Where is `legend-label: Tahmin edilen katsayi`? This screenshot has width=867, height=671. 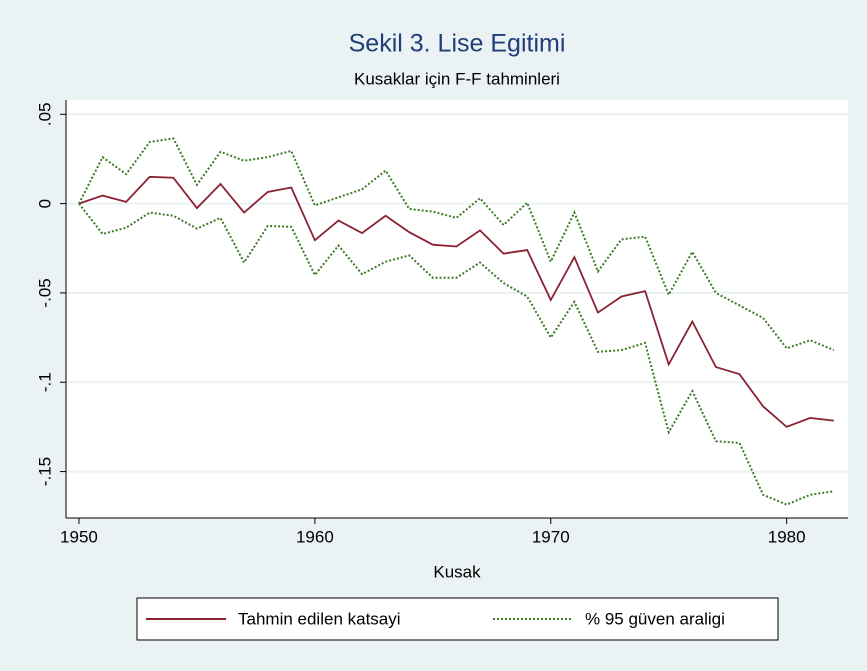 legend-label: Tahmin edilen katsayi is located at coordinates (319, 618).